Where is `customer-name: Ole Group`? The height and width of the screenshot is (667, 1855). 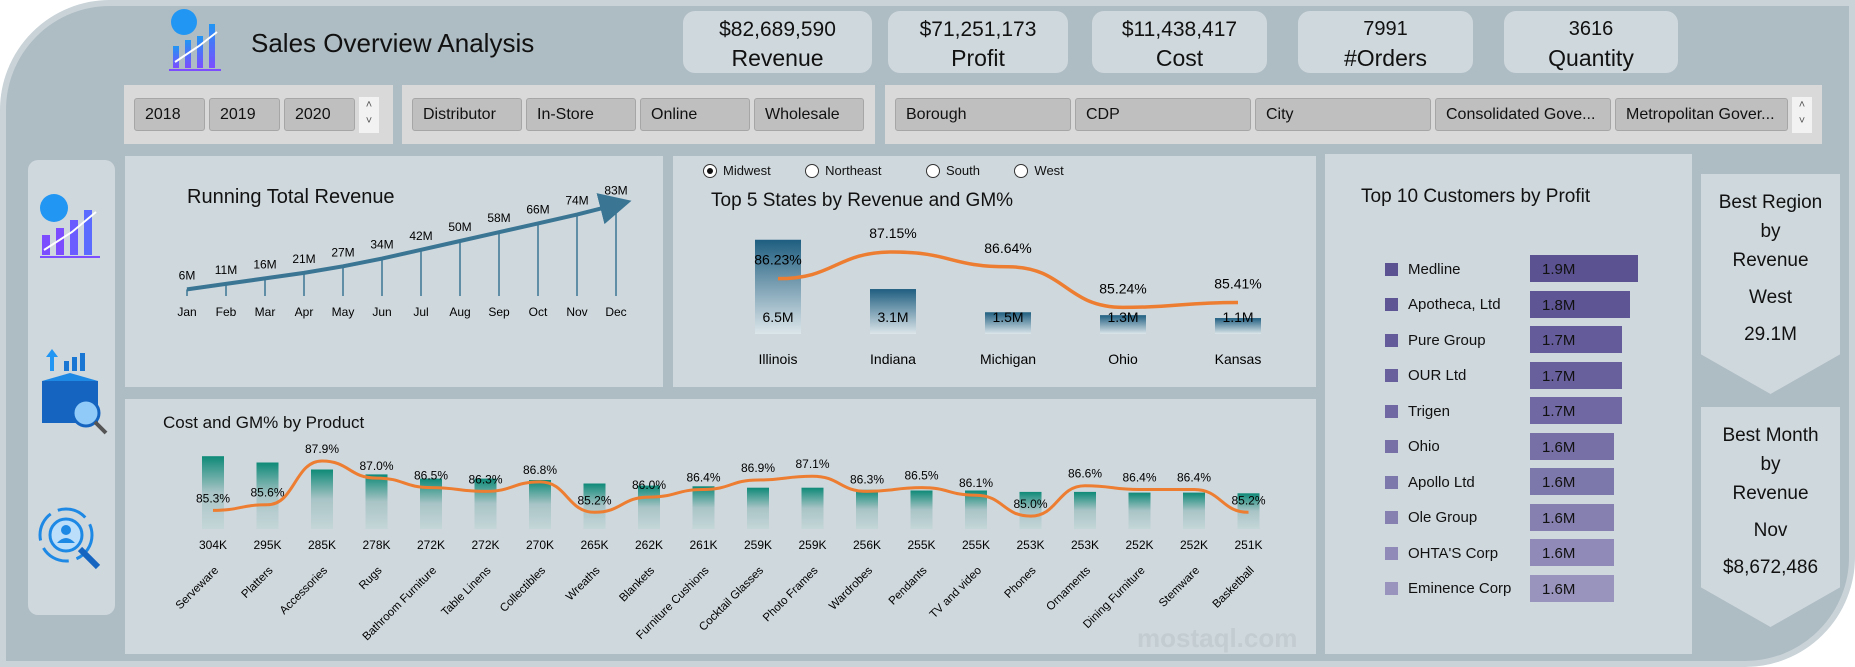
customer-name: Ole Group is located at coordinates (1443, 517).